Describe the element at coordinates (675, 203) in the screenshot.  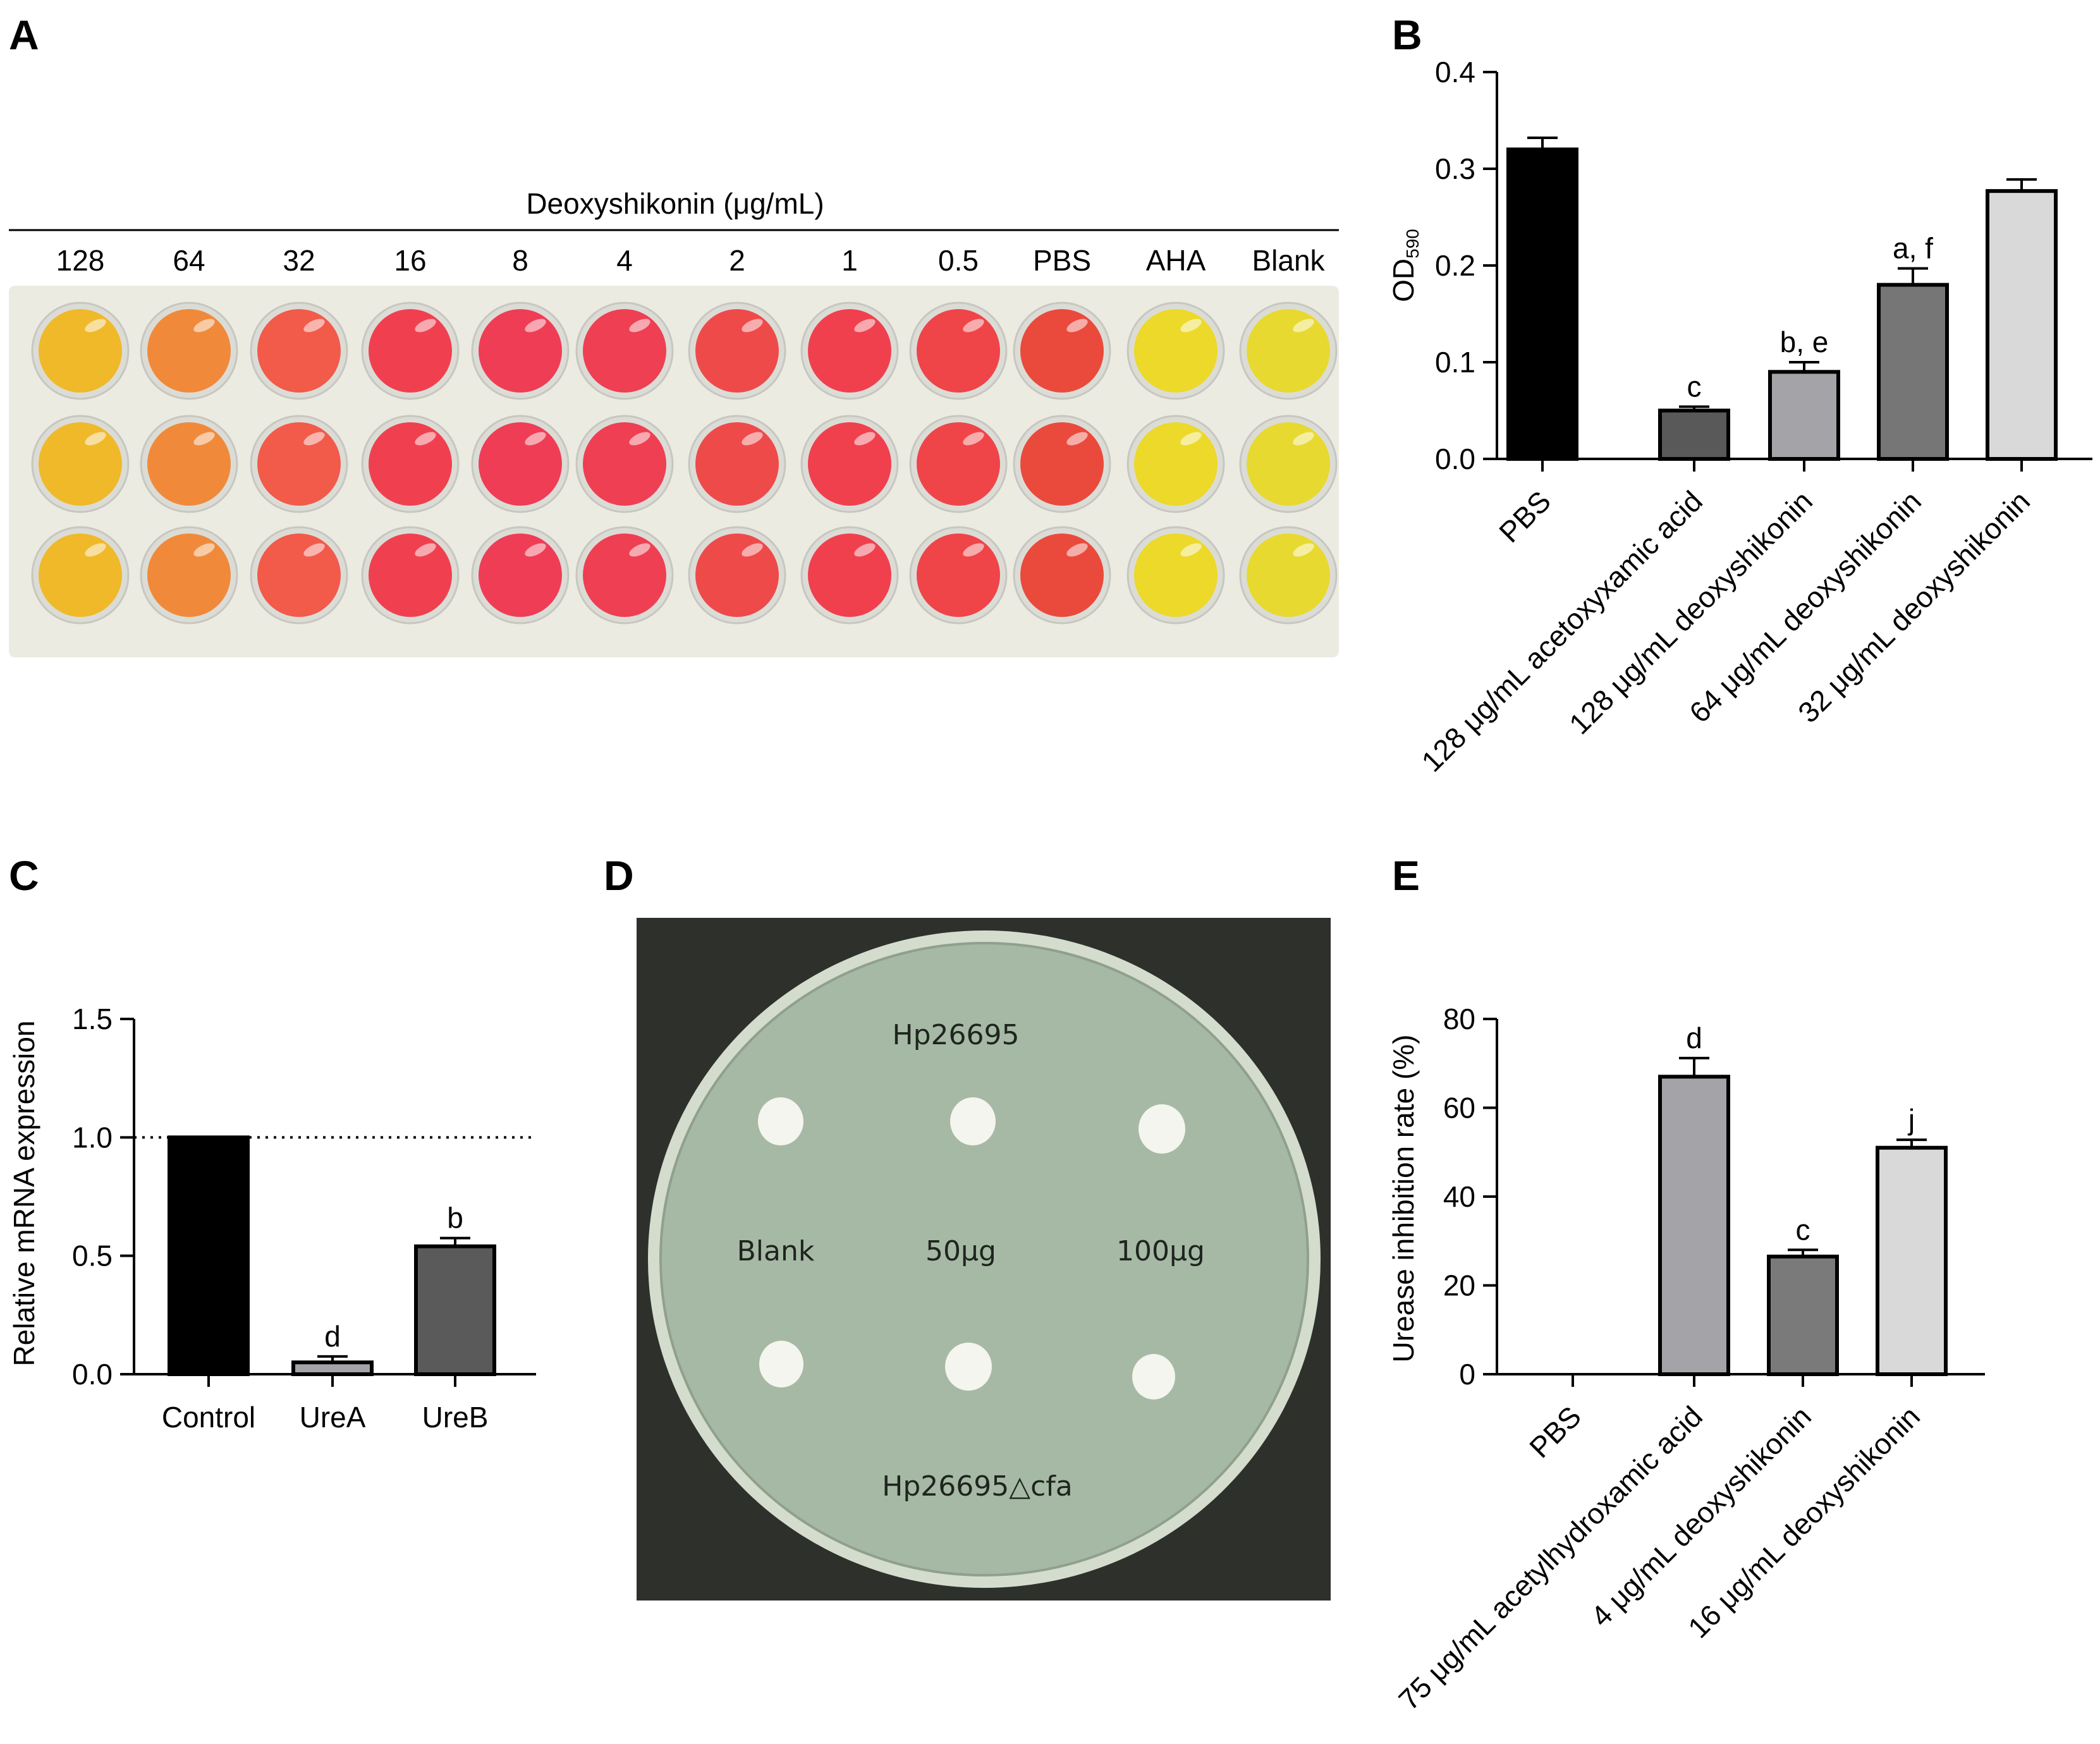
I see `plate-header: Deoxyshikonin (μg/mL)` at that location.